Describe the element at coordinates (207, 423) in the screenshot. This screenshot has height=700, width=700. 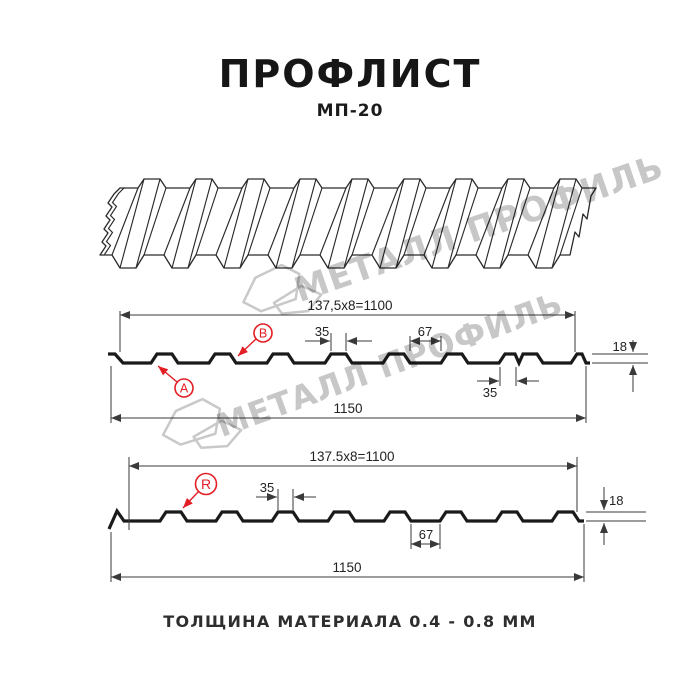
I see `leader-lines` at that location.